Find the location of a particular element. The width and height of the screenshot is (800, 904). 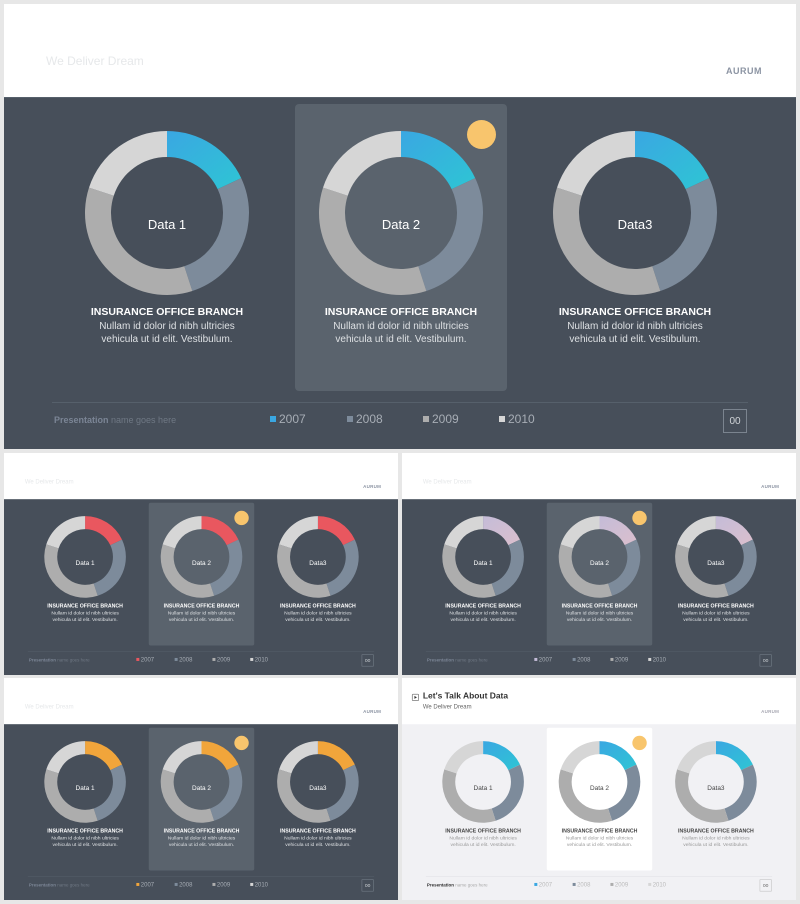

header-divider is located at coordinates (400, 97).